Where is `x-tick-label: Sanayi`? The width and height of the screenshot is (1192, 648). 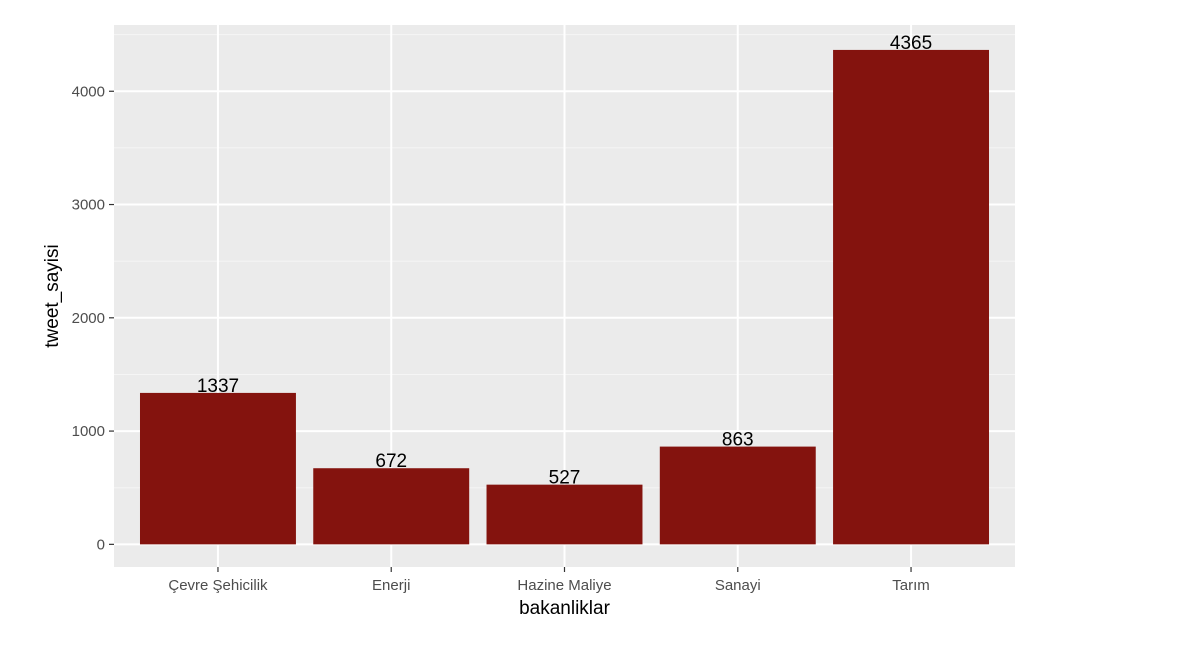 x-tick-label: Sanayi is located at coordinates (738, 585).